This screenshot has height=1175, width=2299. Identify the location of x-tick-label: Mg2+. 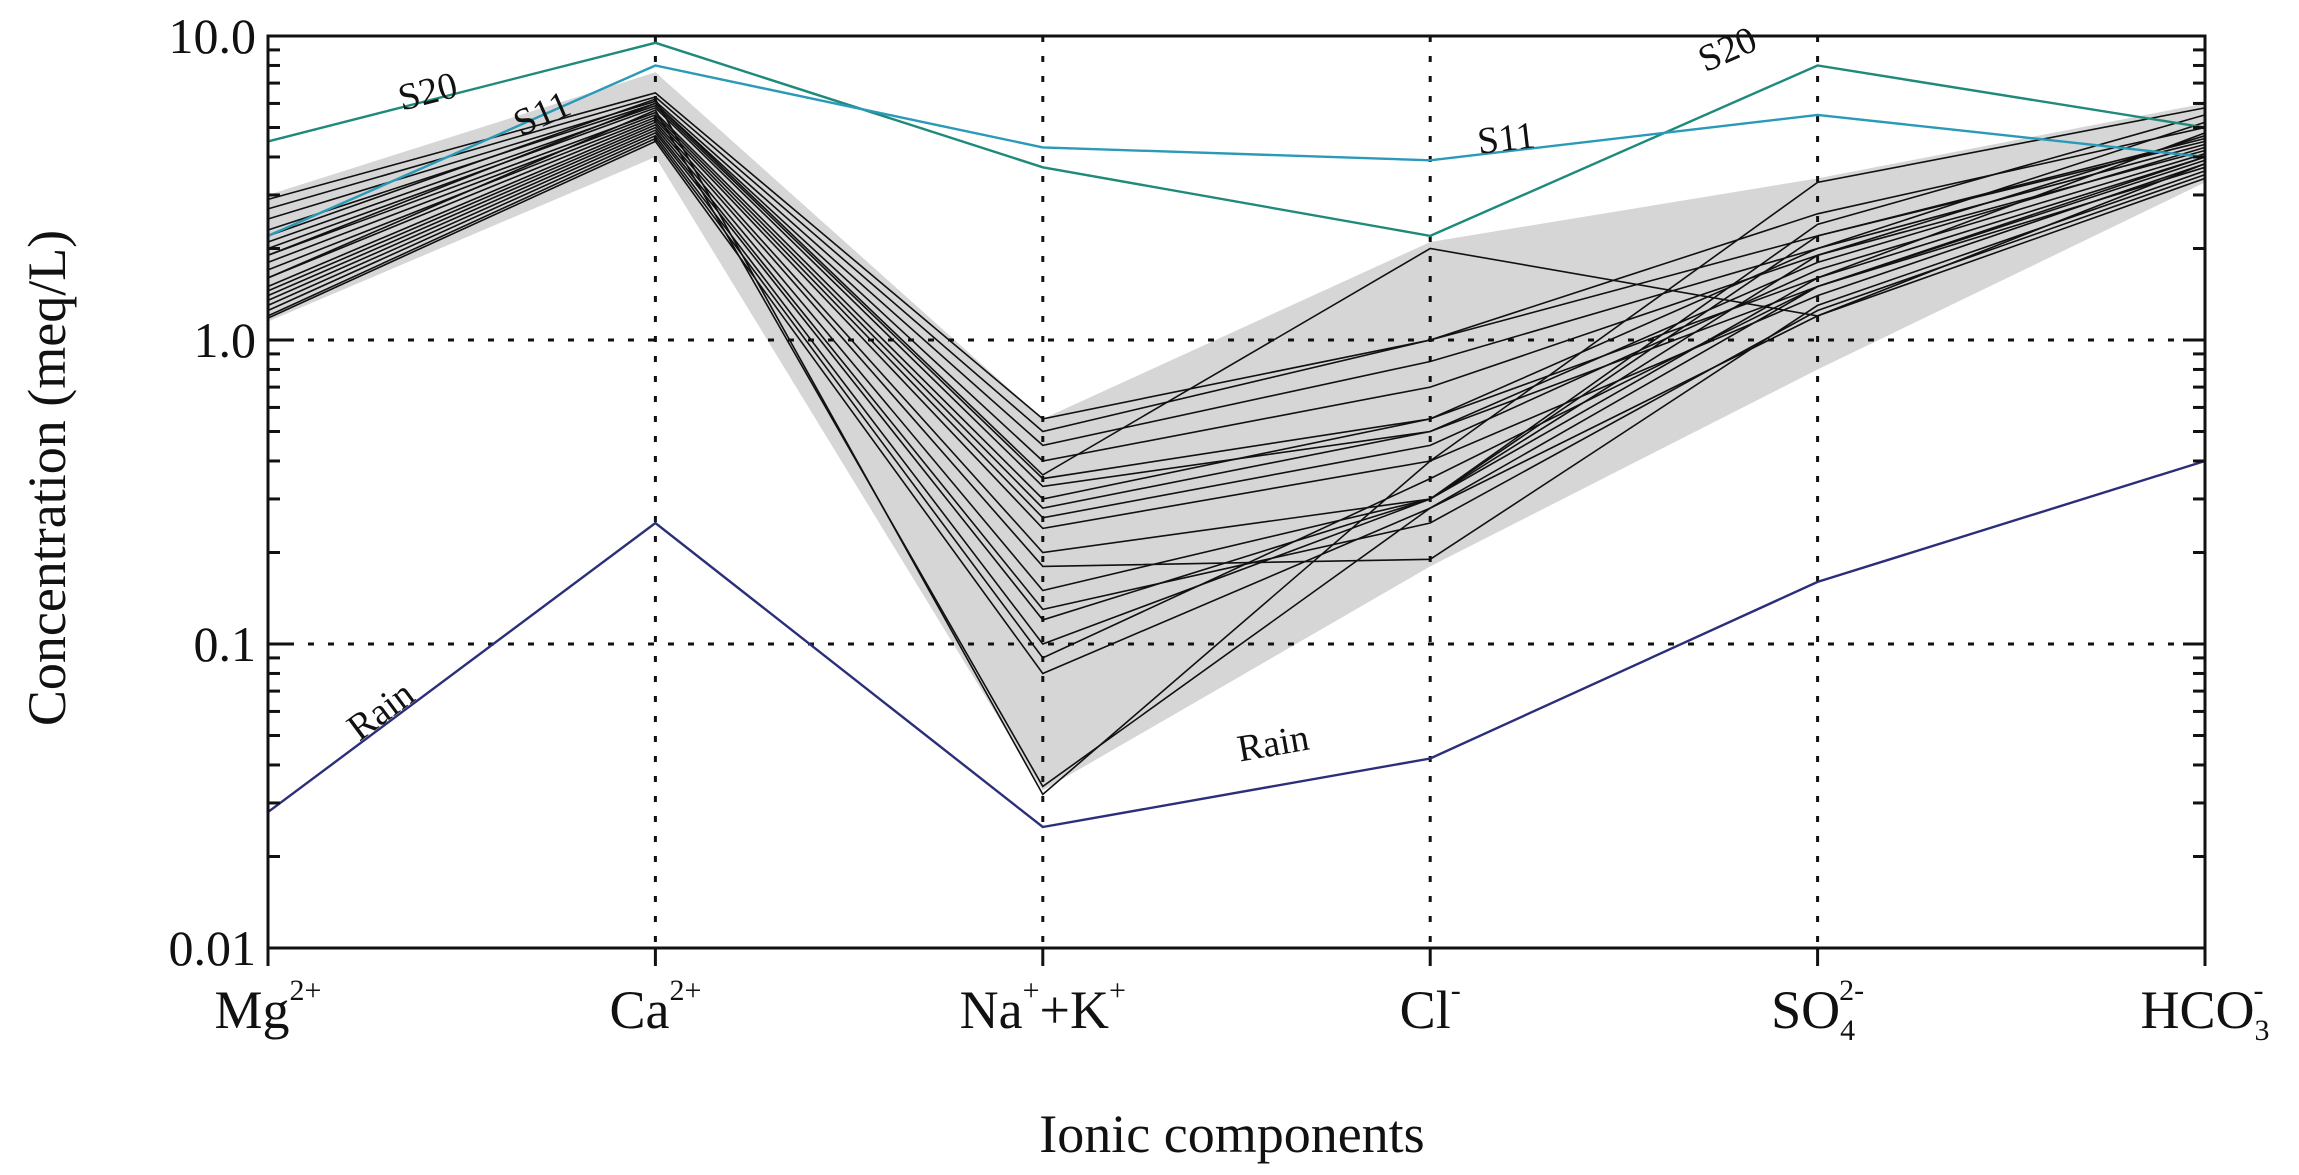
(268, 1007).